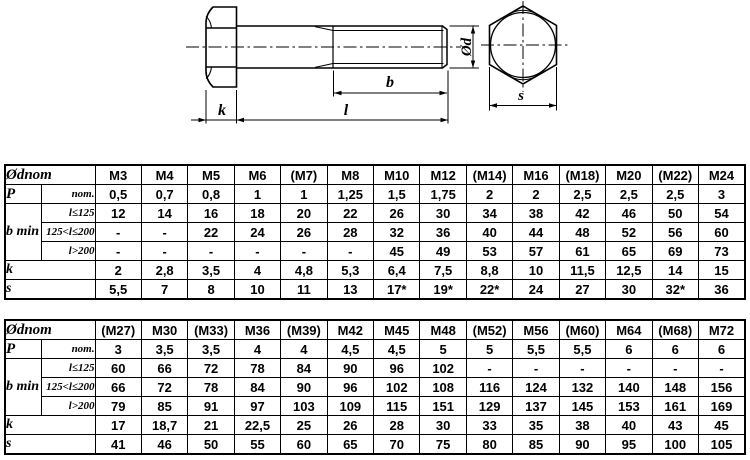 The image size is (750, 460). What do you see at coordinates (721, 387) in the screenshot?
I see `cell-bmin: 156` at bounding box center [721, 387].